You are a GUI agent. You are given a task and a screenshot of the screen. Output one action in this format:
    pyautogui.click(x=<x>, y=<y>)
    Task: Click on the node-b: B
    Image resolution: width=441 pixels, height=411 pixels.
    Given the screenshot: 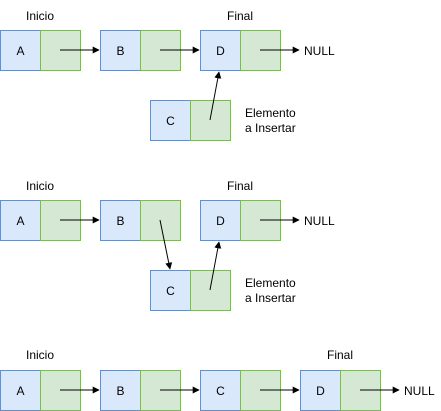 What is the action you would take?
    pyautogui.click(x=140, y=220)
    